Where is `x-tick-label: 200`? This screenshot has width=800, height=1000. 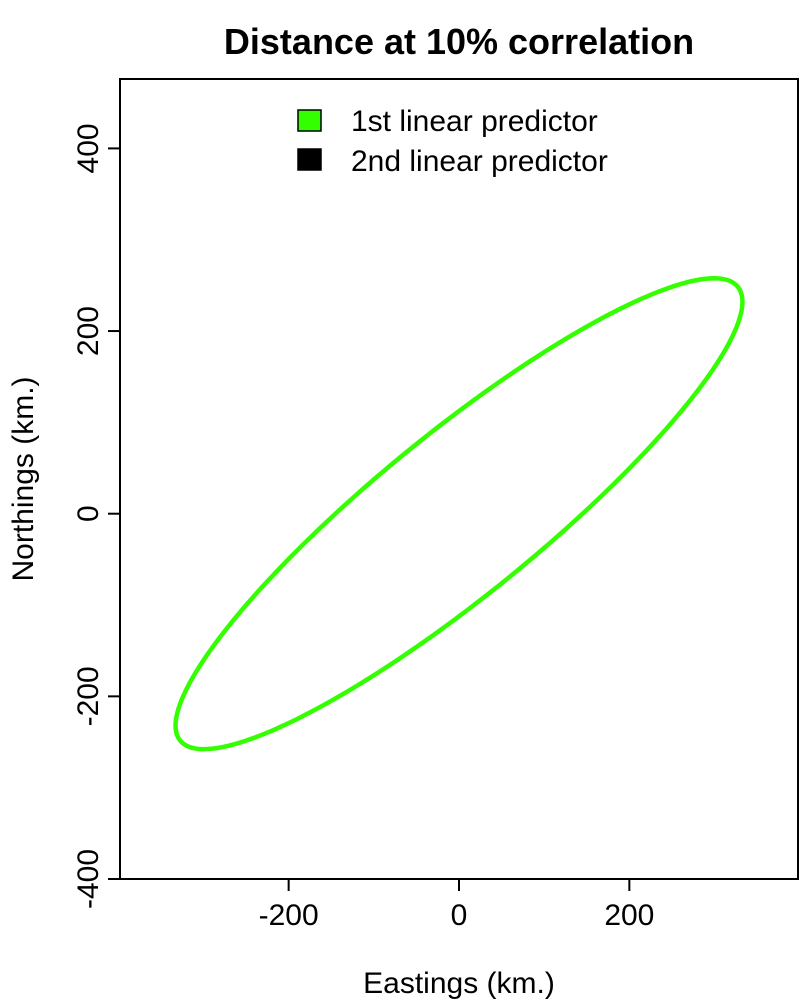
x-tick-label: 200 is located at coordinates (629, 915).